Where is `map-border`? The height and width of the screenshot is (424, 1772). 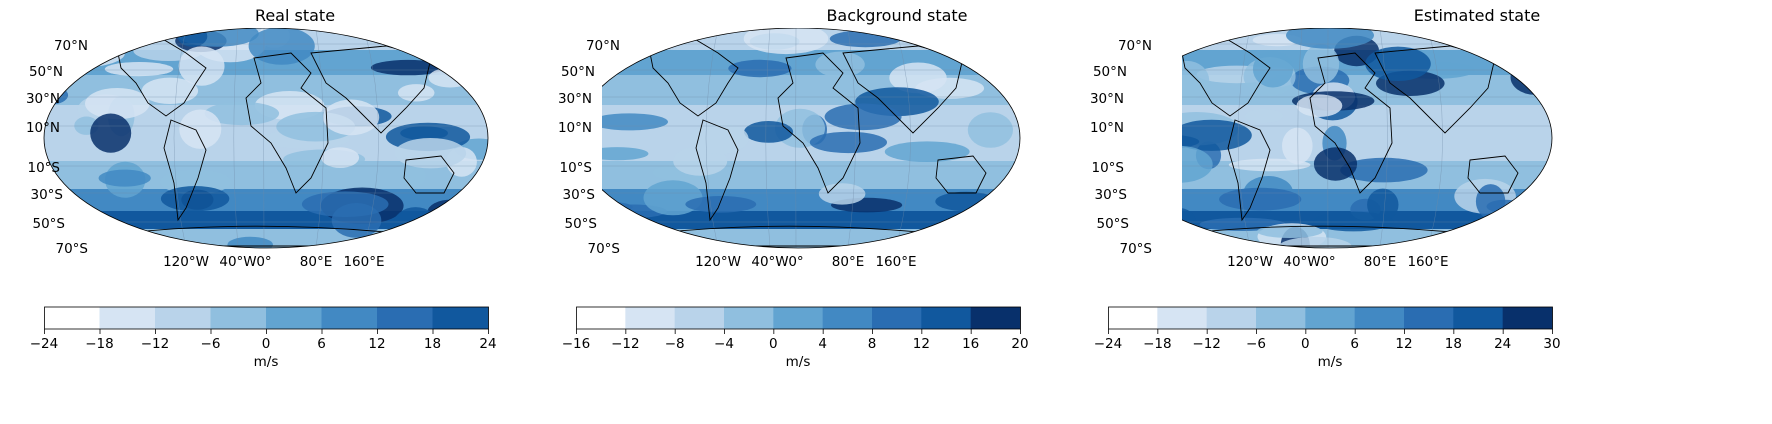
map-border is located at coordinates (811, 138).